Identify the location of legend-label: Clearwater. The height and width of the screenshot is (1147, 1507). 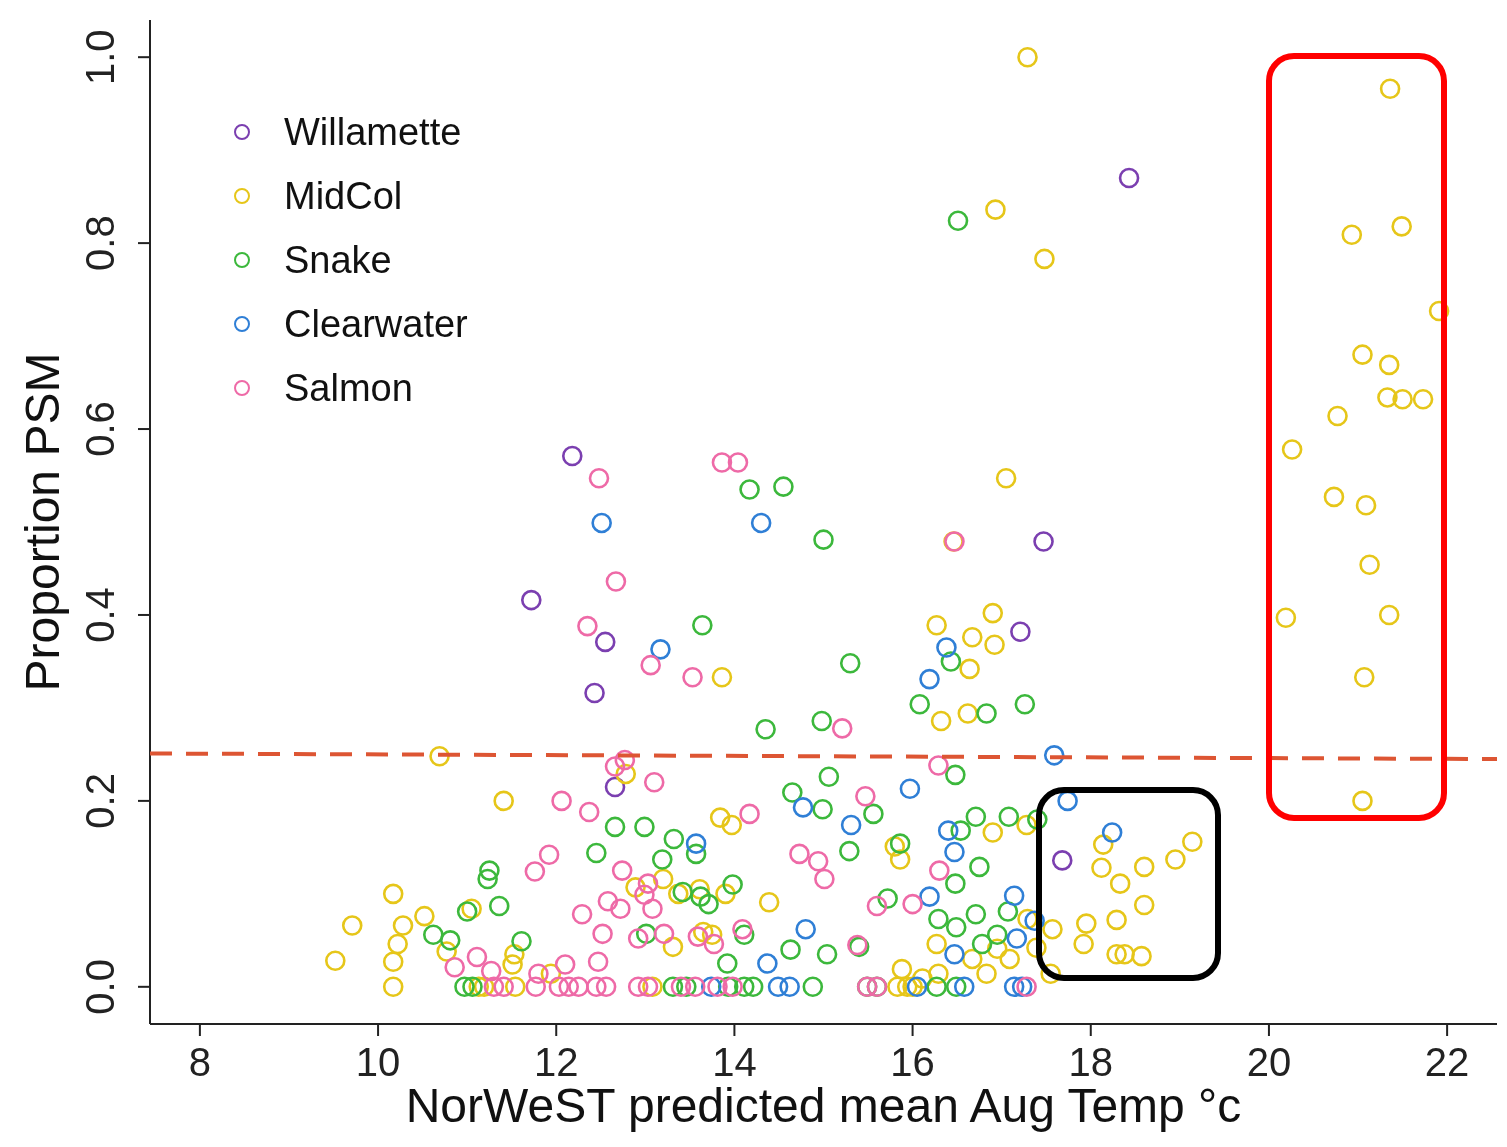
(376, 324).